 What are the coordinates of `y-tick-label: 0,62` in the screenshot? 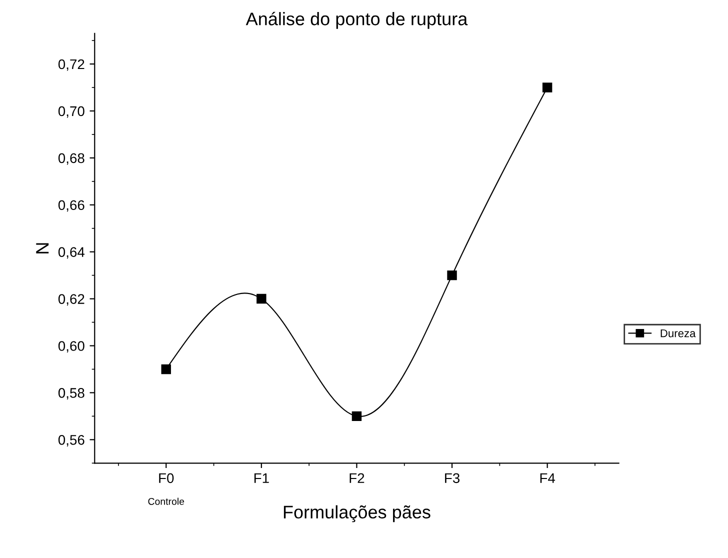 It's located at (71, 300).